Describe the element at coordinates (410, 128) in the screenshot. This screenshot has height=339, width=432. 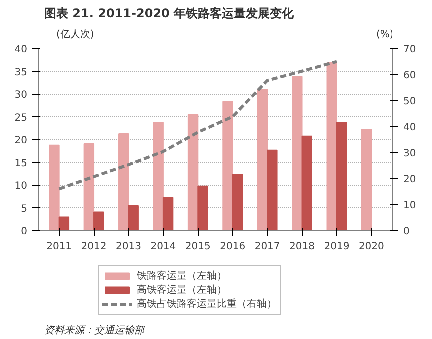
I see `y2-tick-label: 40` at that location.